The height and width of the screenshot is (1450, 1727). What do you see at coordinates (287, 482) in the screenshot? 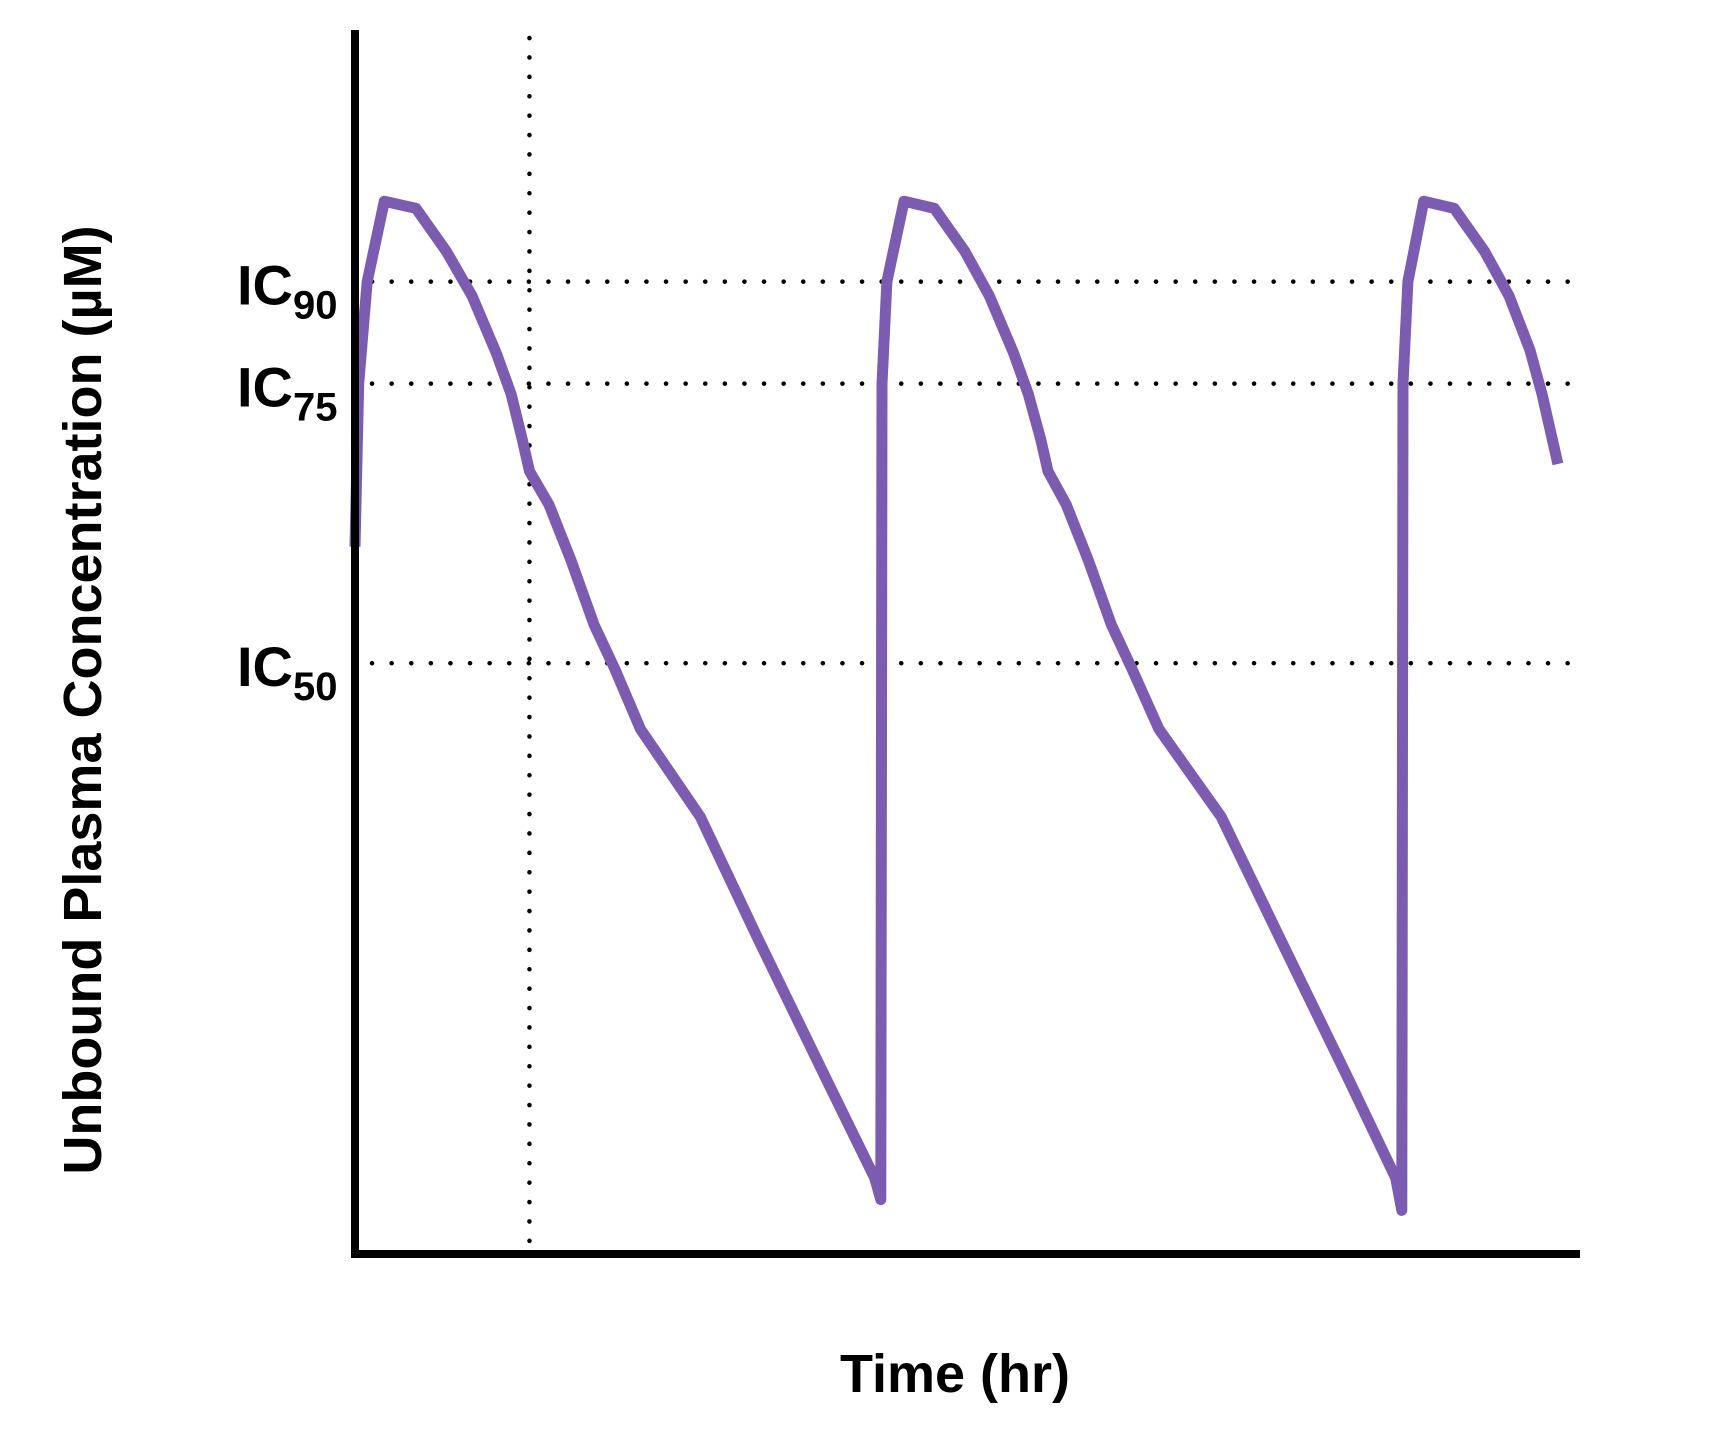
I see `reference-labels: IC90 IC75 IC50` at bounding box center [287, 482].